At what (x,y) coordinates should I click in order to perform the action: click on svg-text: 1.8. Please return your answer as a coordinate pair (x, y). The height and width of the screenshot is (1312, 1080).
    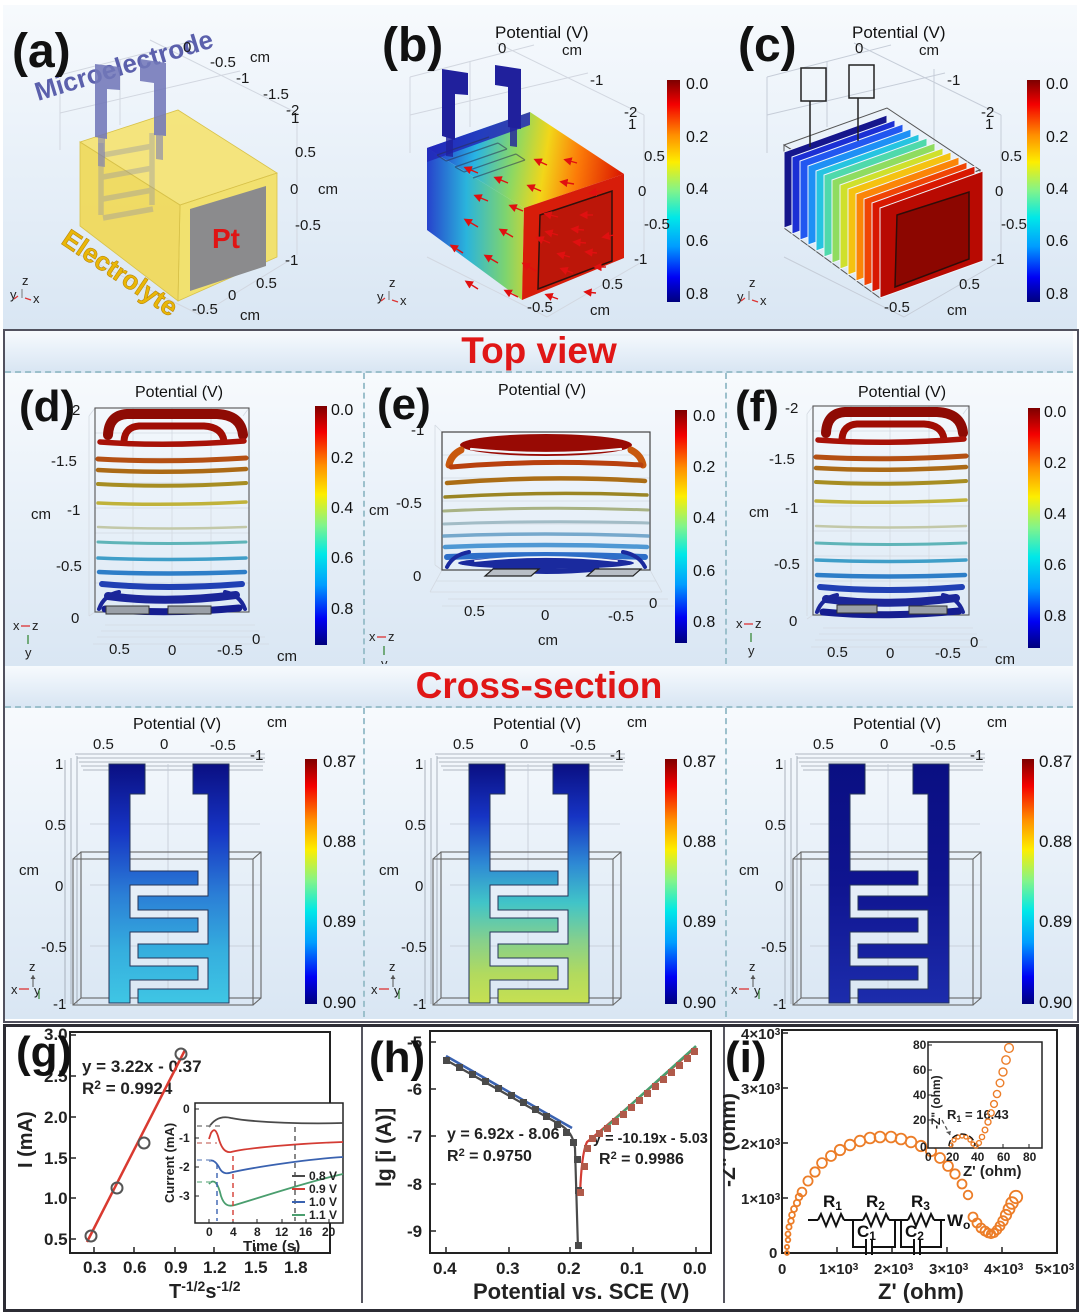
    Looking at the image, I should click on (296, 1267).